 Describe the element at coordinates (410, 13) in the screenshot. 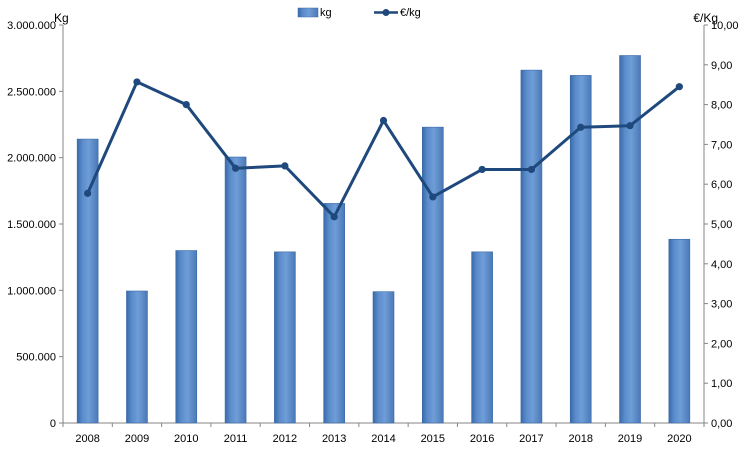

I see `legend-label-eur-kg: €/kg` at that location.